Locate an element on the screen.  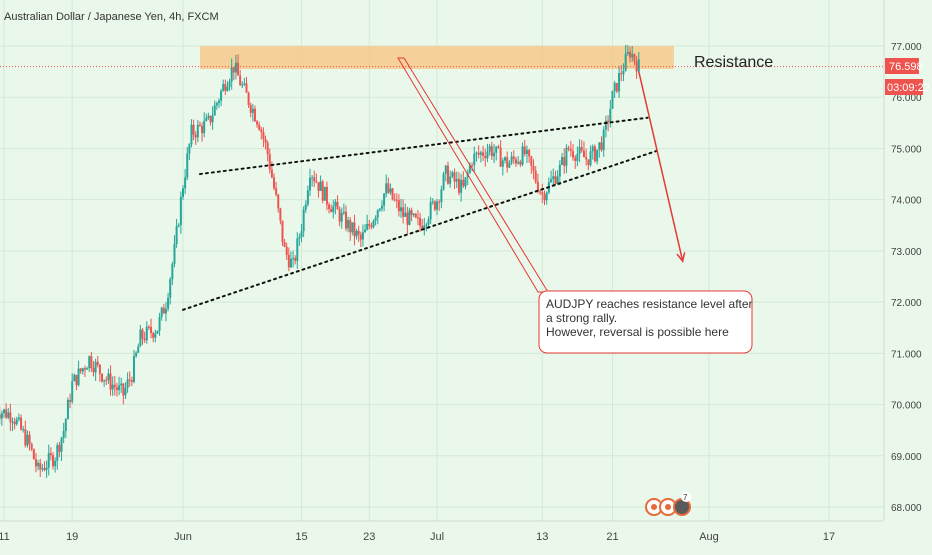
watermark-logos: 7 is located at coordinates (668, 504).